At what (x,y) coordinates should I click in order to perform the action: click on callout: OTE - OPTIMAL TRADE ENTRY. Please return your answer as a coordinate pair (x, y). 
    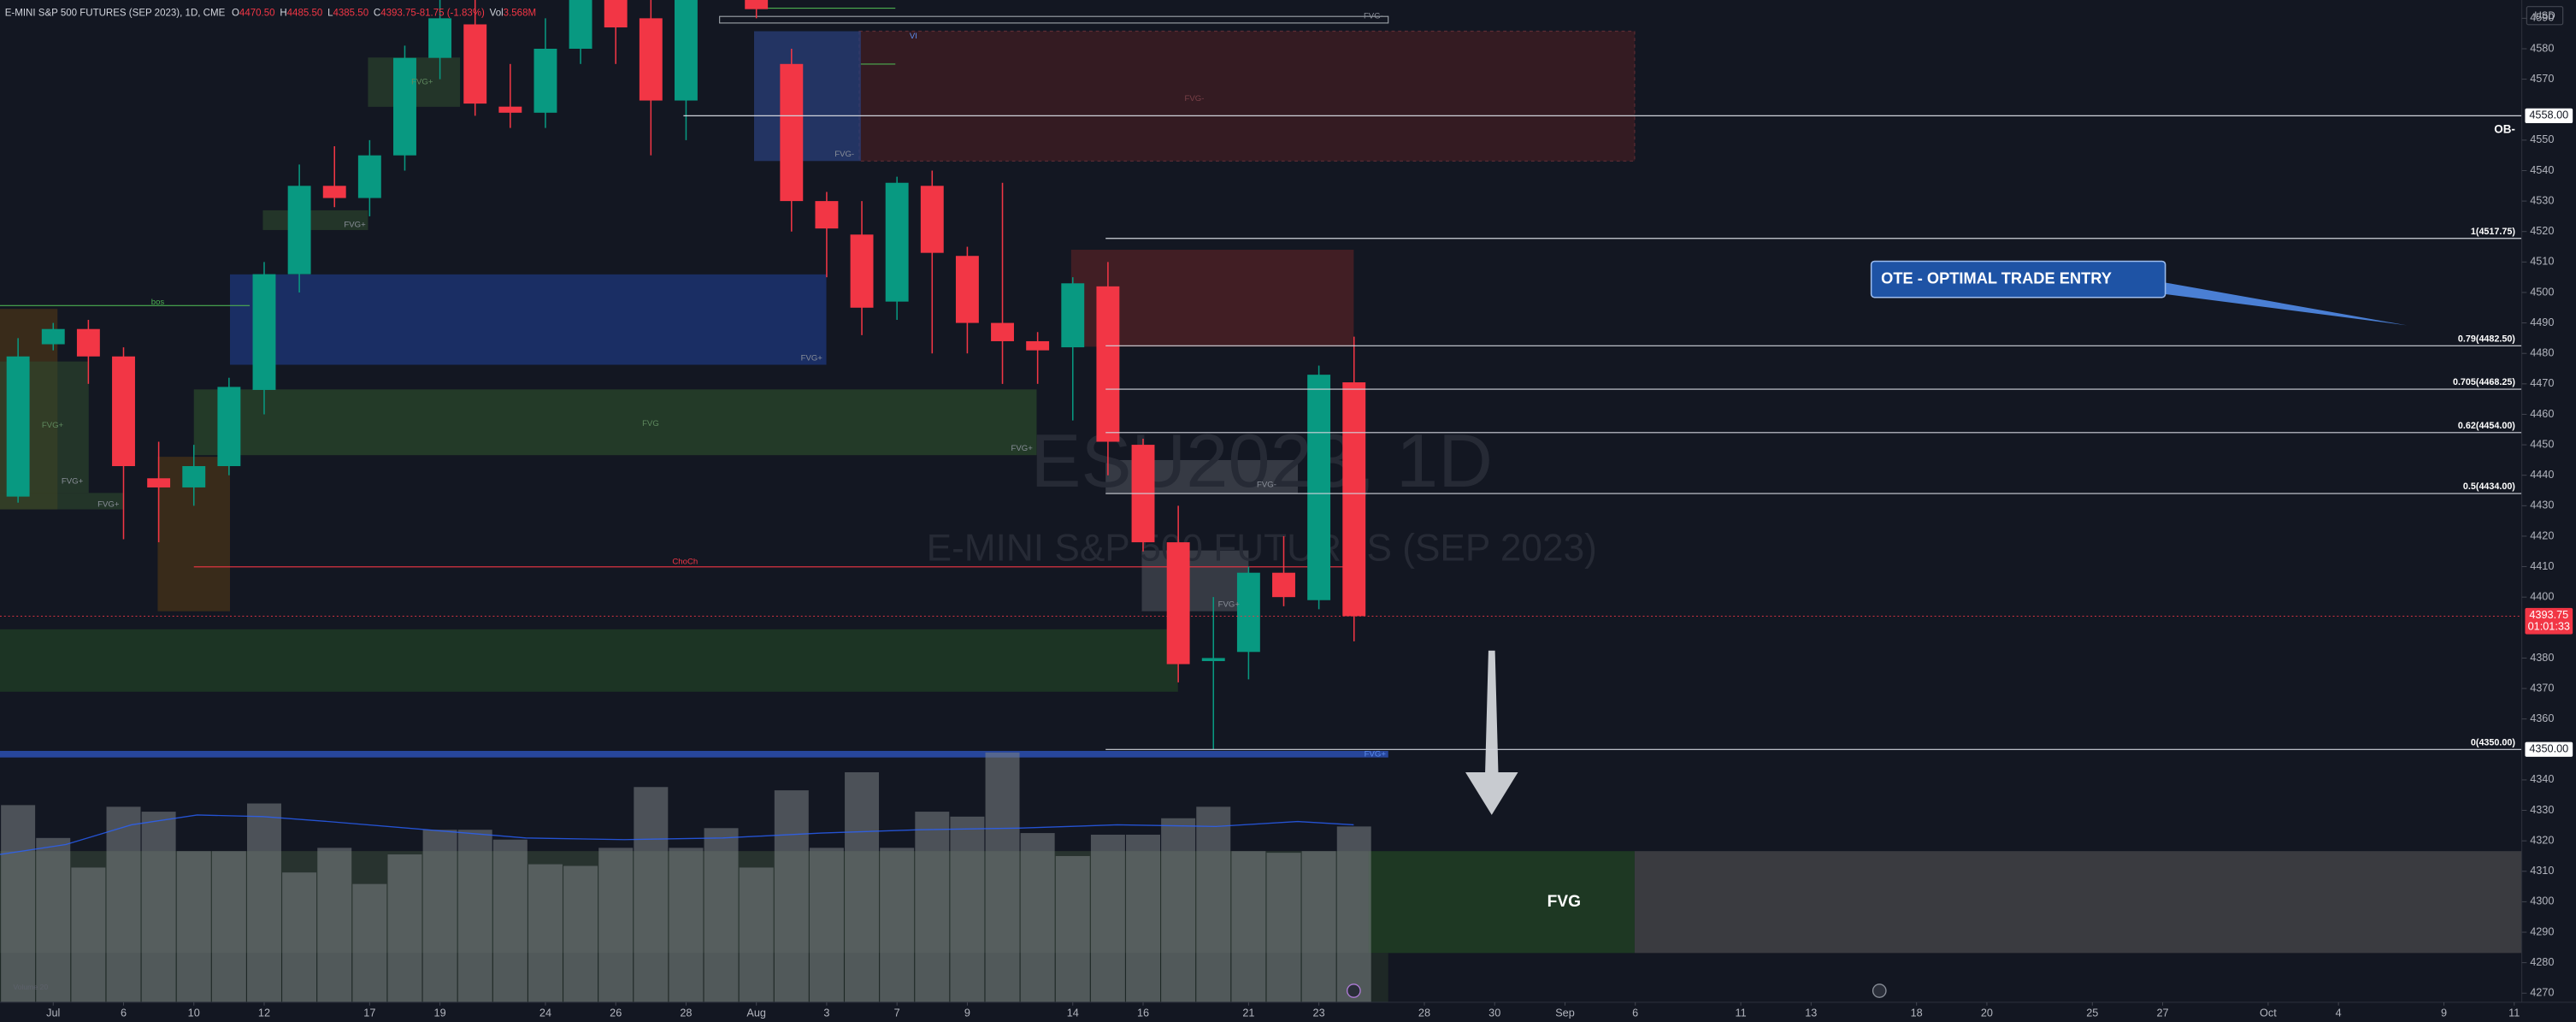
    Looking at the image, I should click on (2139, 293).